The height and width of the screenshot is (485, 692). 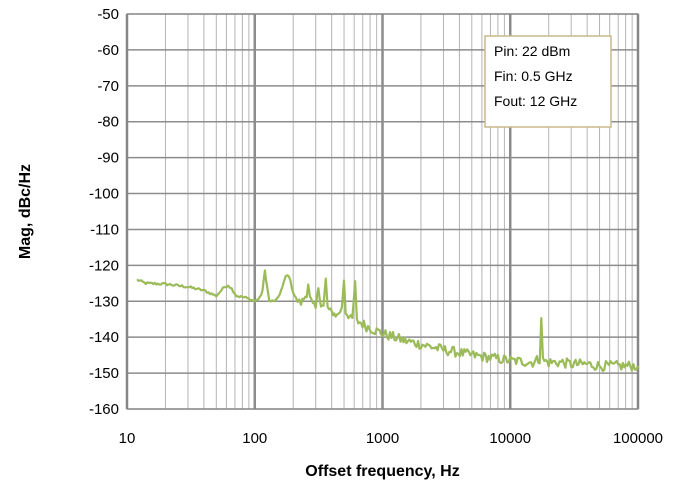 I want to click on x-tick-label: 100000, so click(x=638, y=438).